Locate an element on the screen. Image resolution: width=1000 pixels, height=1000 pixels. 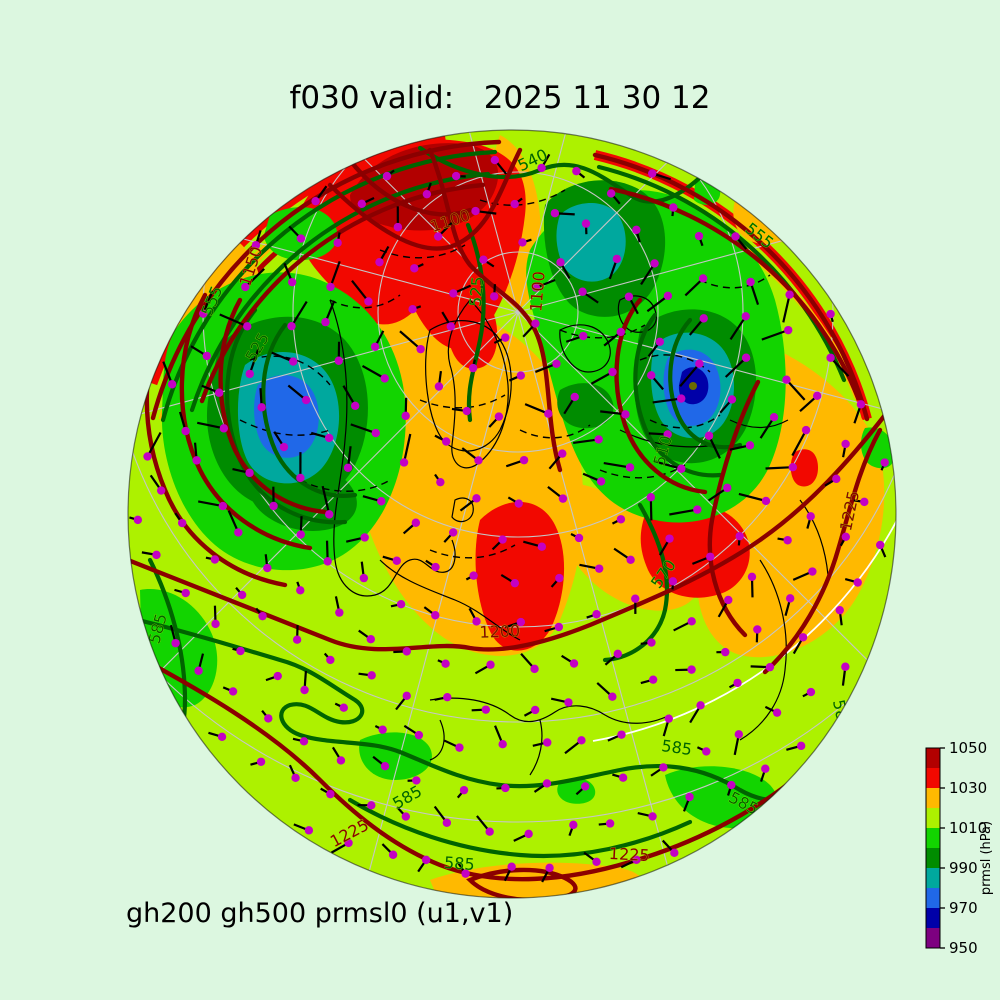
latitude-circle is located at coordinates (518, 312).